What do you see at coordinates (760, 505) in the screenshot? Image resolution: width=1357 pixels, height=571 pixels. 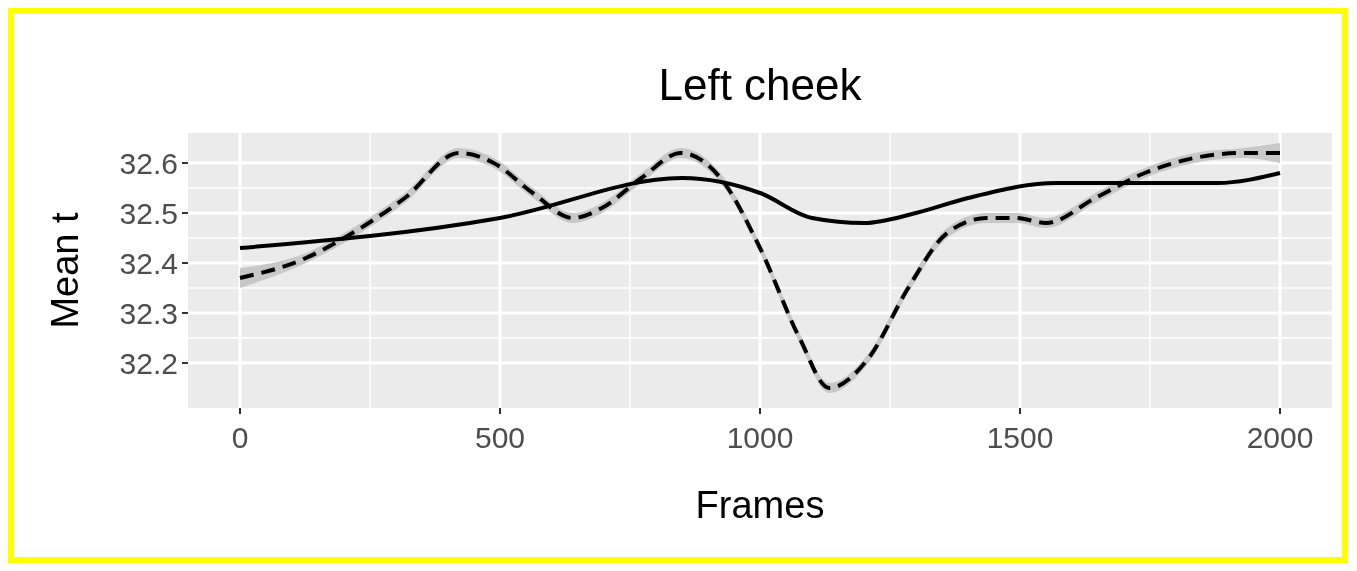 I see `x-axis-title: Frames` at bounding box center [760, 505].